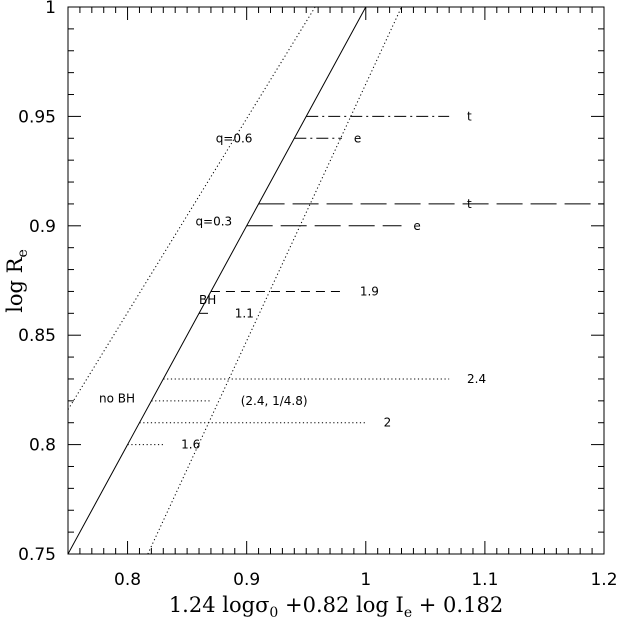 The height and width of the screenshot is (620, 622). Describe the element at coordinates (244, 313) in the screenshot. I see `segment-label: 1.1` at that location.